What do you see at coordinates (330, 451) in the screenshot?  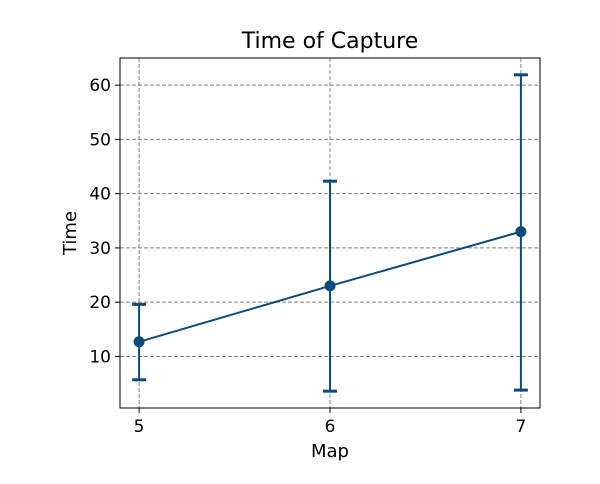 I see `x-axis-label: Map` at bounding box center [330, 451].